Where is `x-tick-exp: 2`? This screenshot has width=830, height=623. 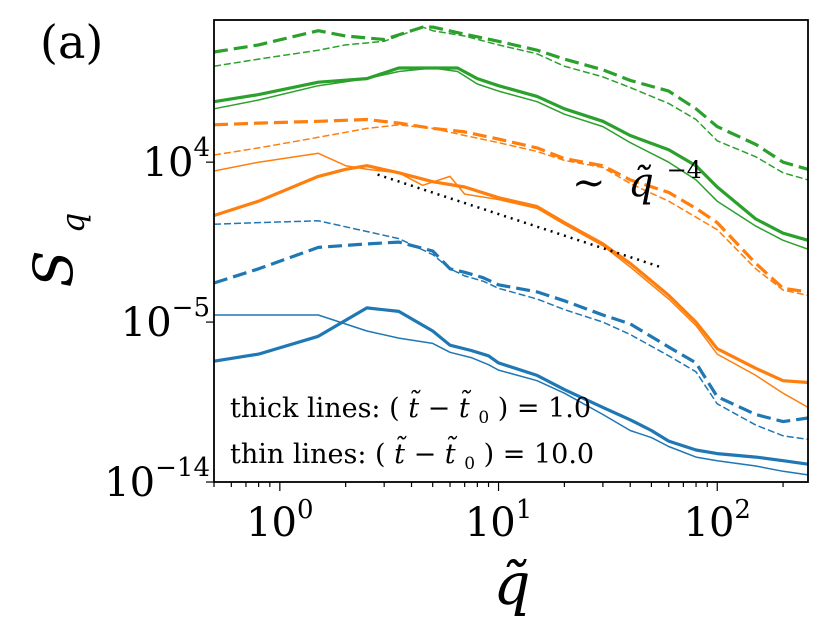
x-tick-exp: 2 is located at coordinates (742, 510).